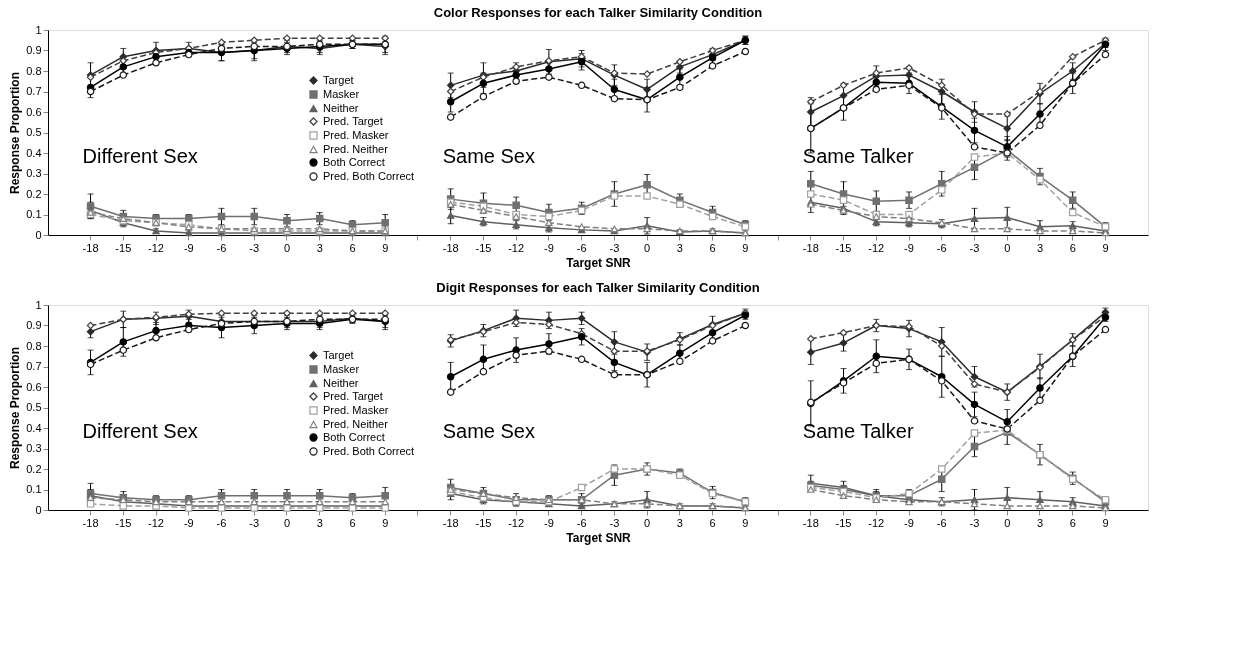 Image resolution: width=1250 pixels, height=670 pixels. What do you see at coordinates (488, 156) in the screenshot?
I see `annotation: Same Sex` at bounding box center [488, 156].